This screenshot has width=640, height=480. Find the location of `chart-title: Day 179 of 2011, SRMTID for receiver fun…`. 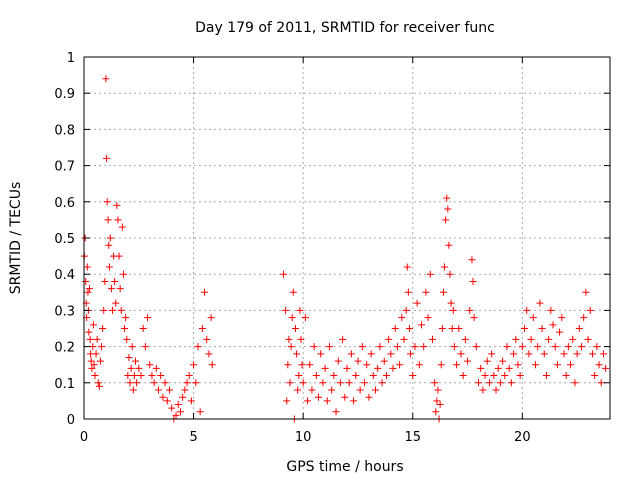

chart-title: Day 179 of 2011, SRMTID for receiver fun… is located at coordinates (345, 28).